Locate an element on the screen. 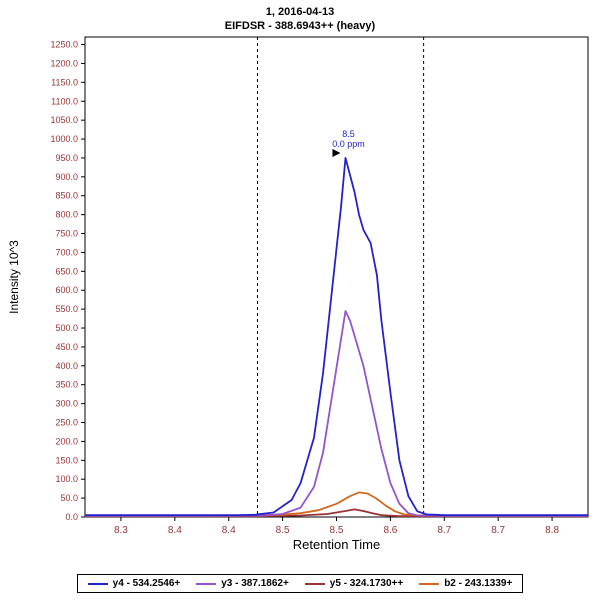  y-tick-label: 450.0 is located at coordinates (66, 347).